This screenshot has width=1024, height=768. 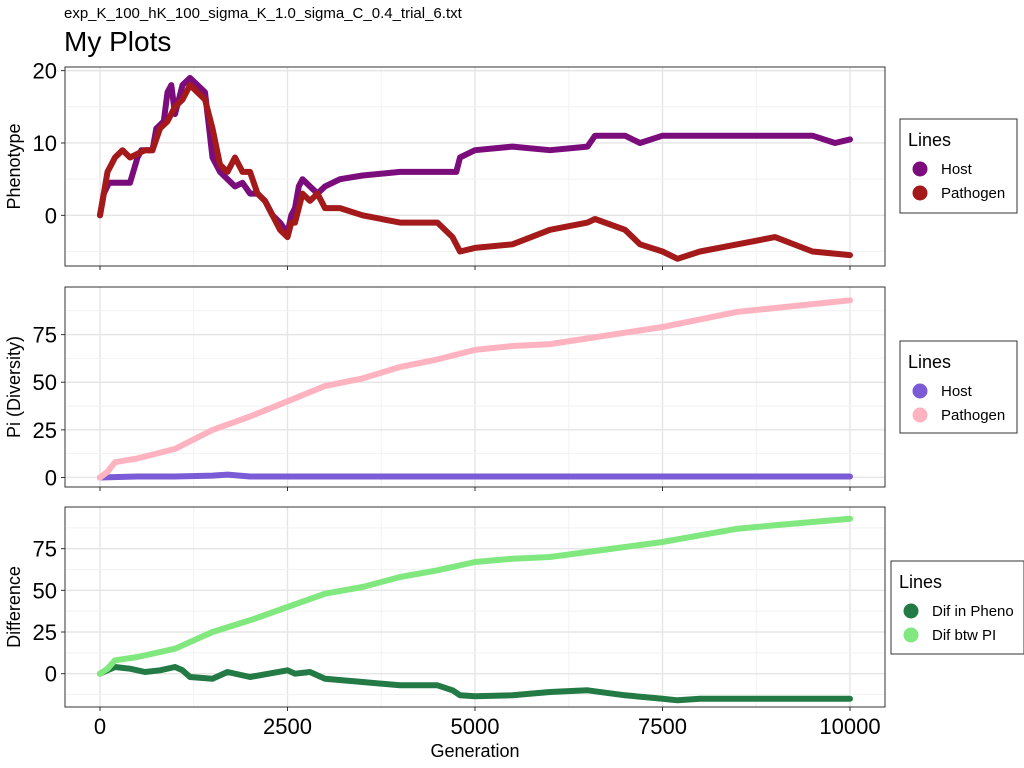 What do you see at coordinates (45, 71) in the screenshot?
I see `y-tick-label: 20` at bounding box center [45, 71].